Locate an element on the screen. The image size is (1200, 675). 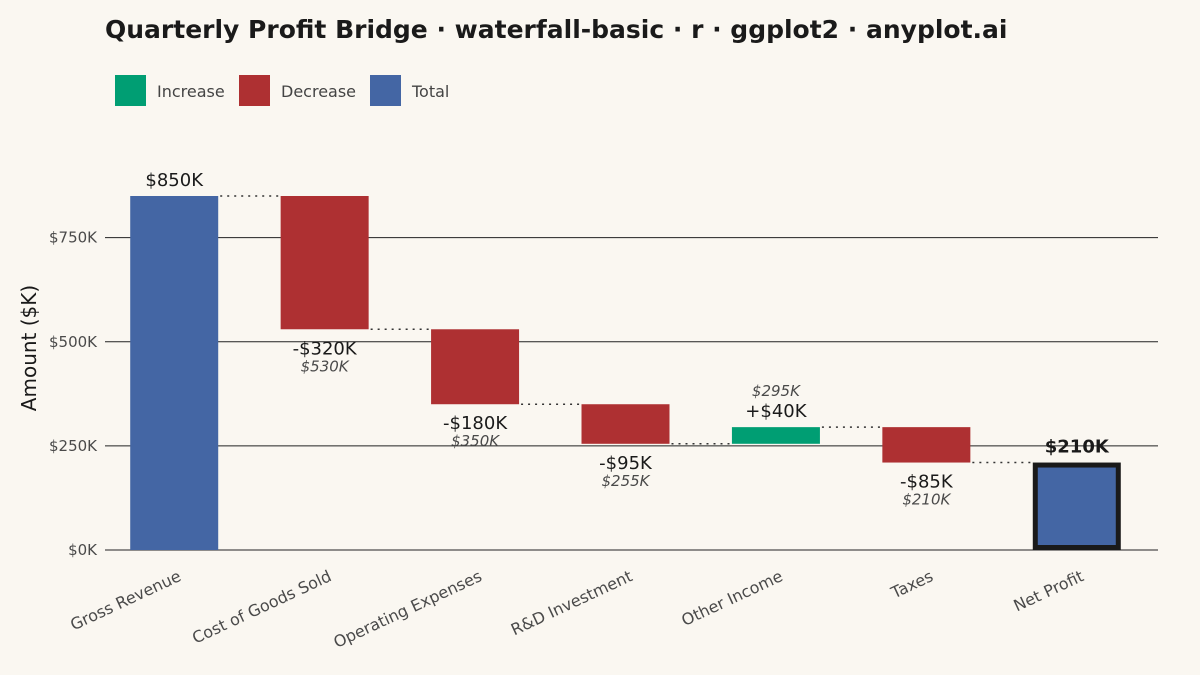
bar-value-label: +$40K is located at coordinates (776, 411).